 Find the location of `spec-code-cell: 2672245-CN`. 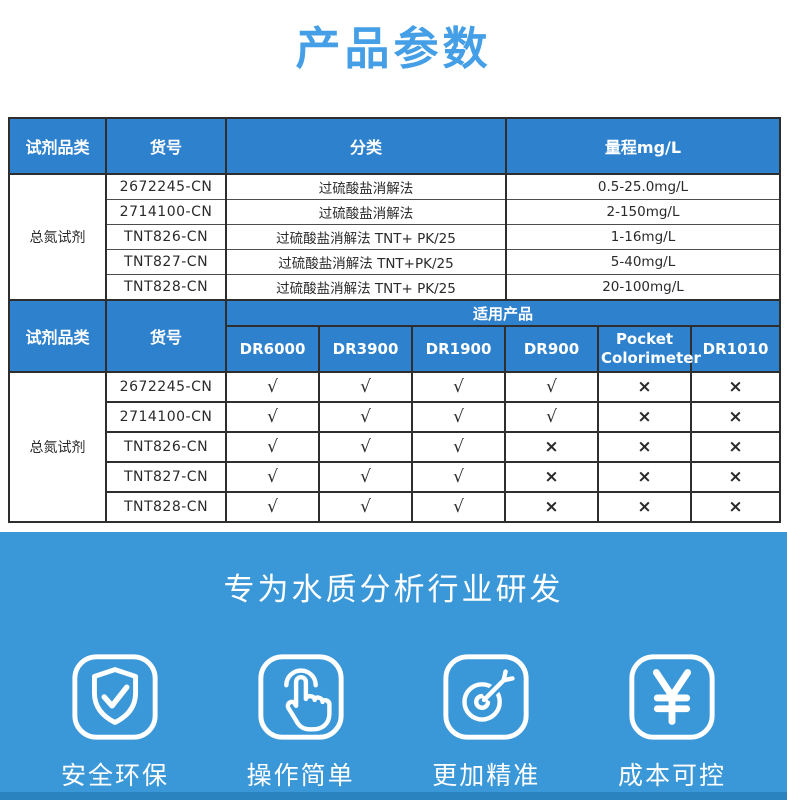

spec-code-cell: 2672245-CN is located at coordinates (166, 186).